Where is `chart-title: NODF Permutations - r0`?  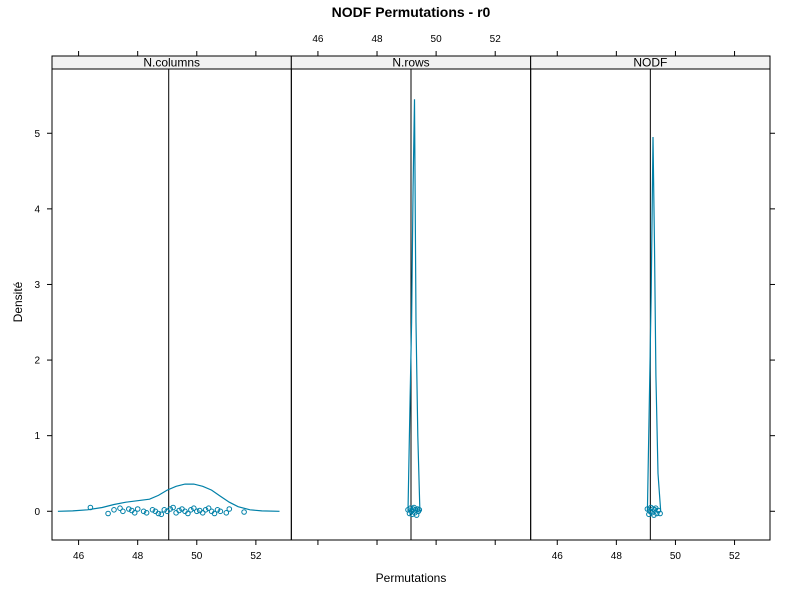 chart-title: NODF Permutations - r0 is located at coordinates (411, 12).